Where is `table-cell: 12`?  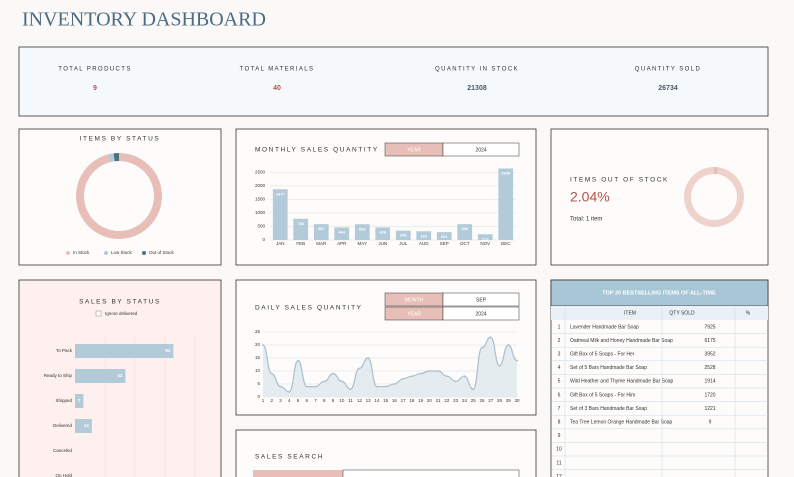
table-cell: 12 is located at coordinates (559, 475).